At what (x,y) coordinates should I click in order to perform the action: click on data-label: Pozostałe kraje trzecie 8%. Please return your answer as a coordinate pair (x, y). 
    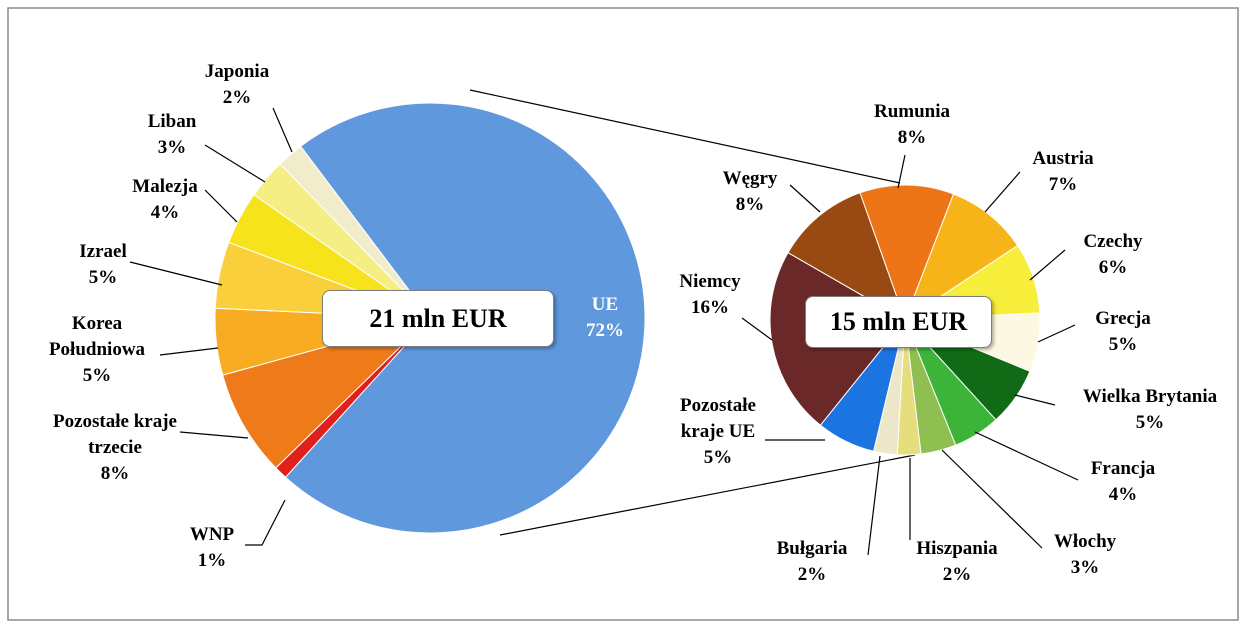
    Looking at the image, I should click on (115, 448).